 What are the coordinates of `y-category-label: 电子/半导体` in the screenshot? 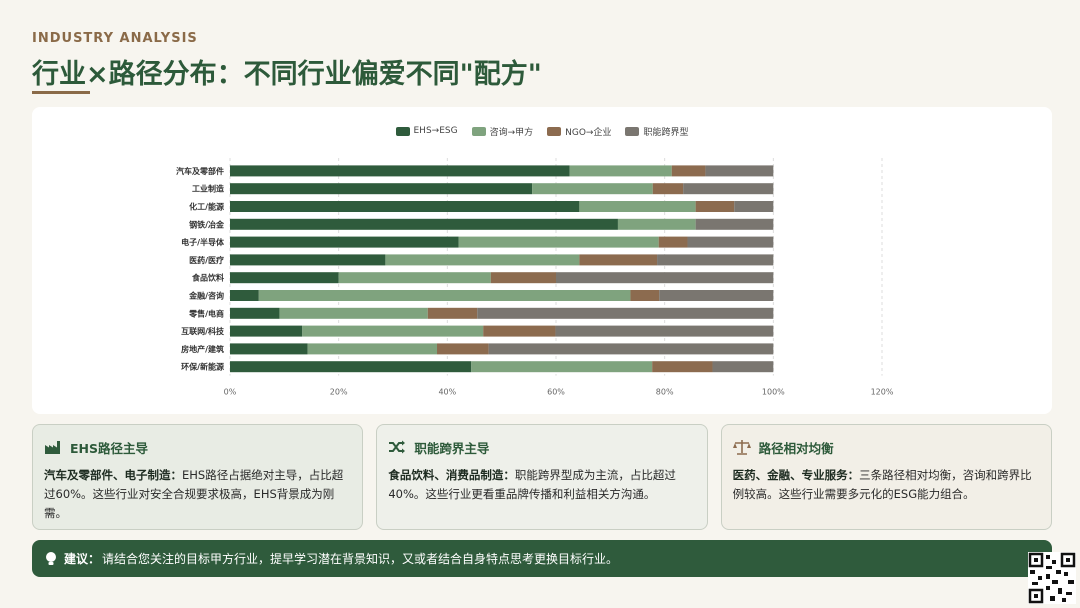 It's located at (203, 242).